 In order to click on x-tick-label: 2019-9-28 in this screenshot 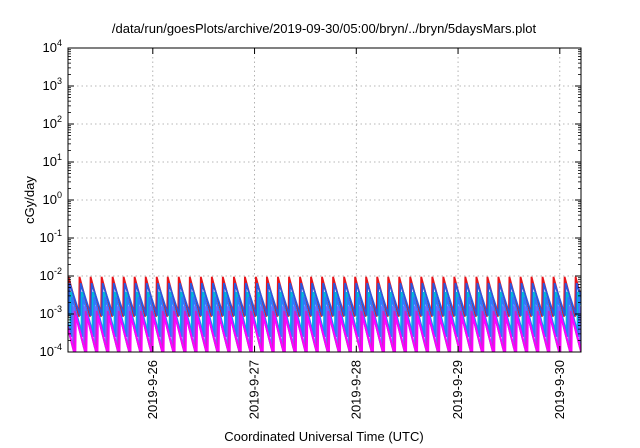, I will do `click(355, 389)`.